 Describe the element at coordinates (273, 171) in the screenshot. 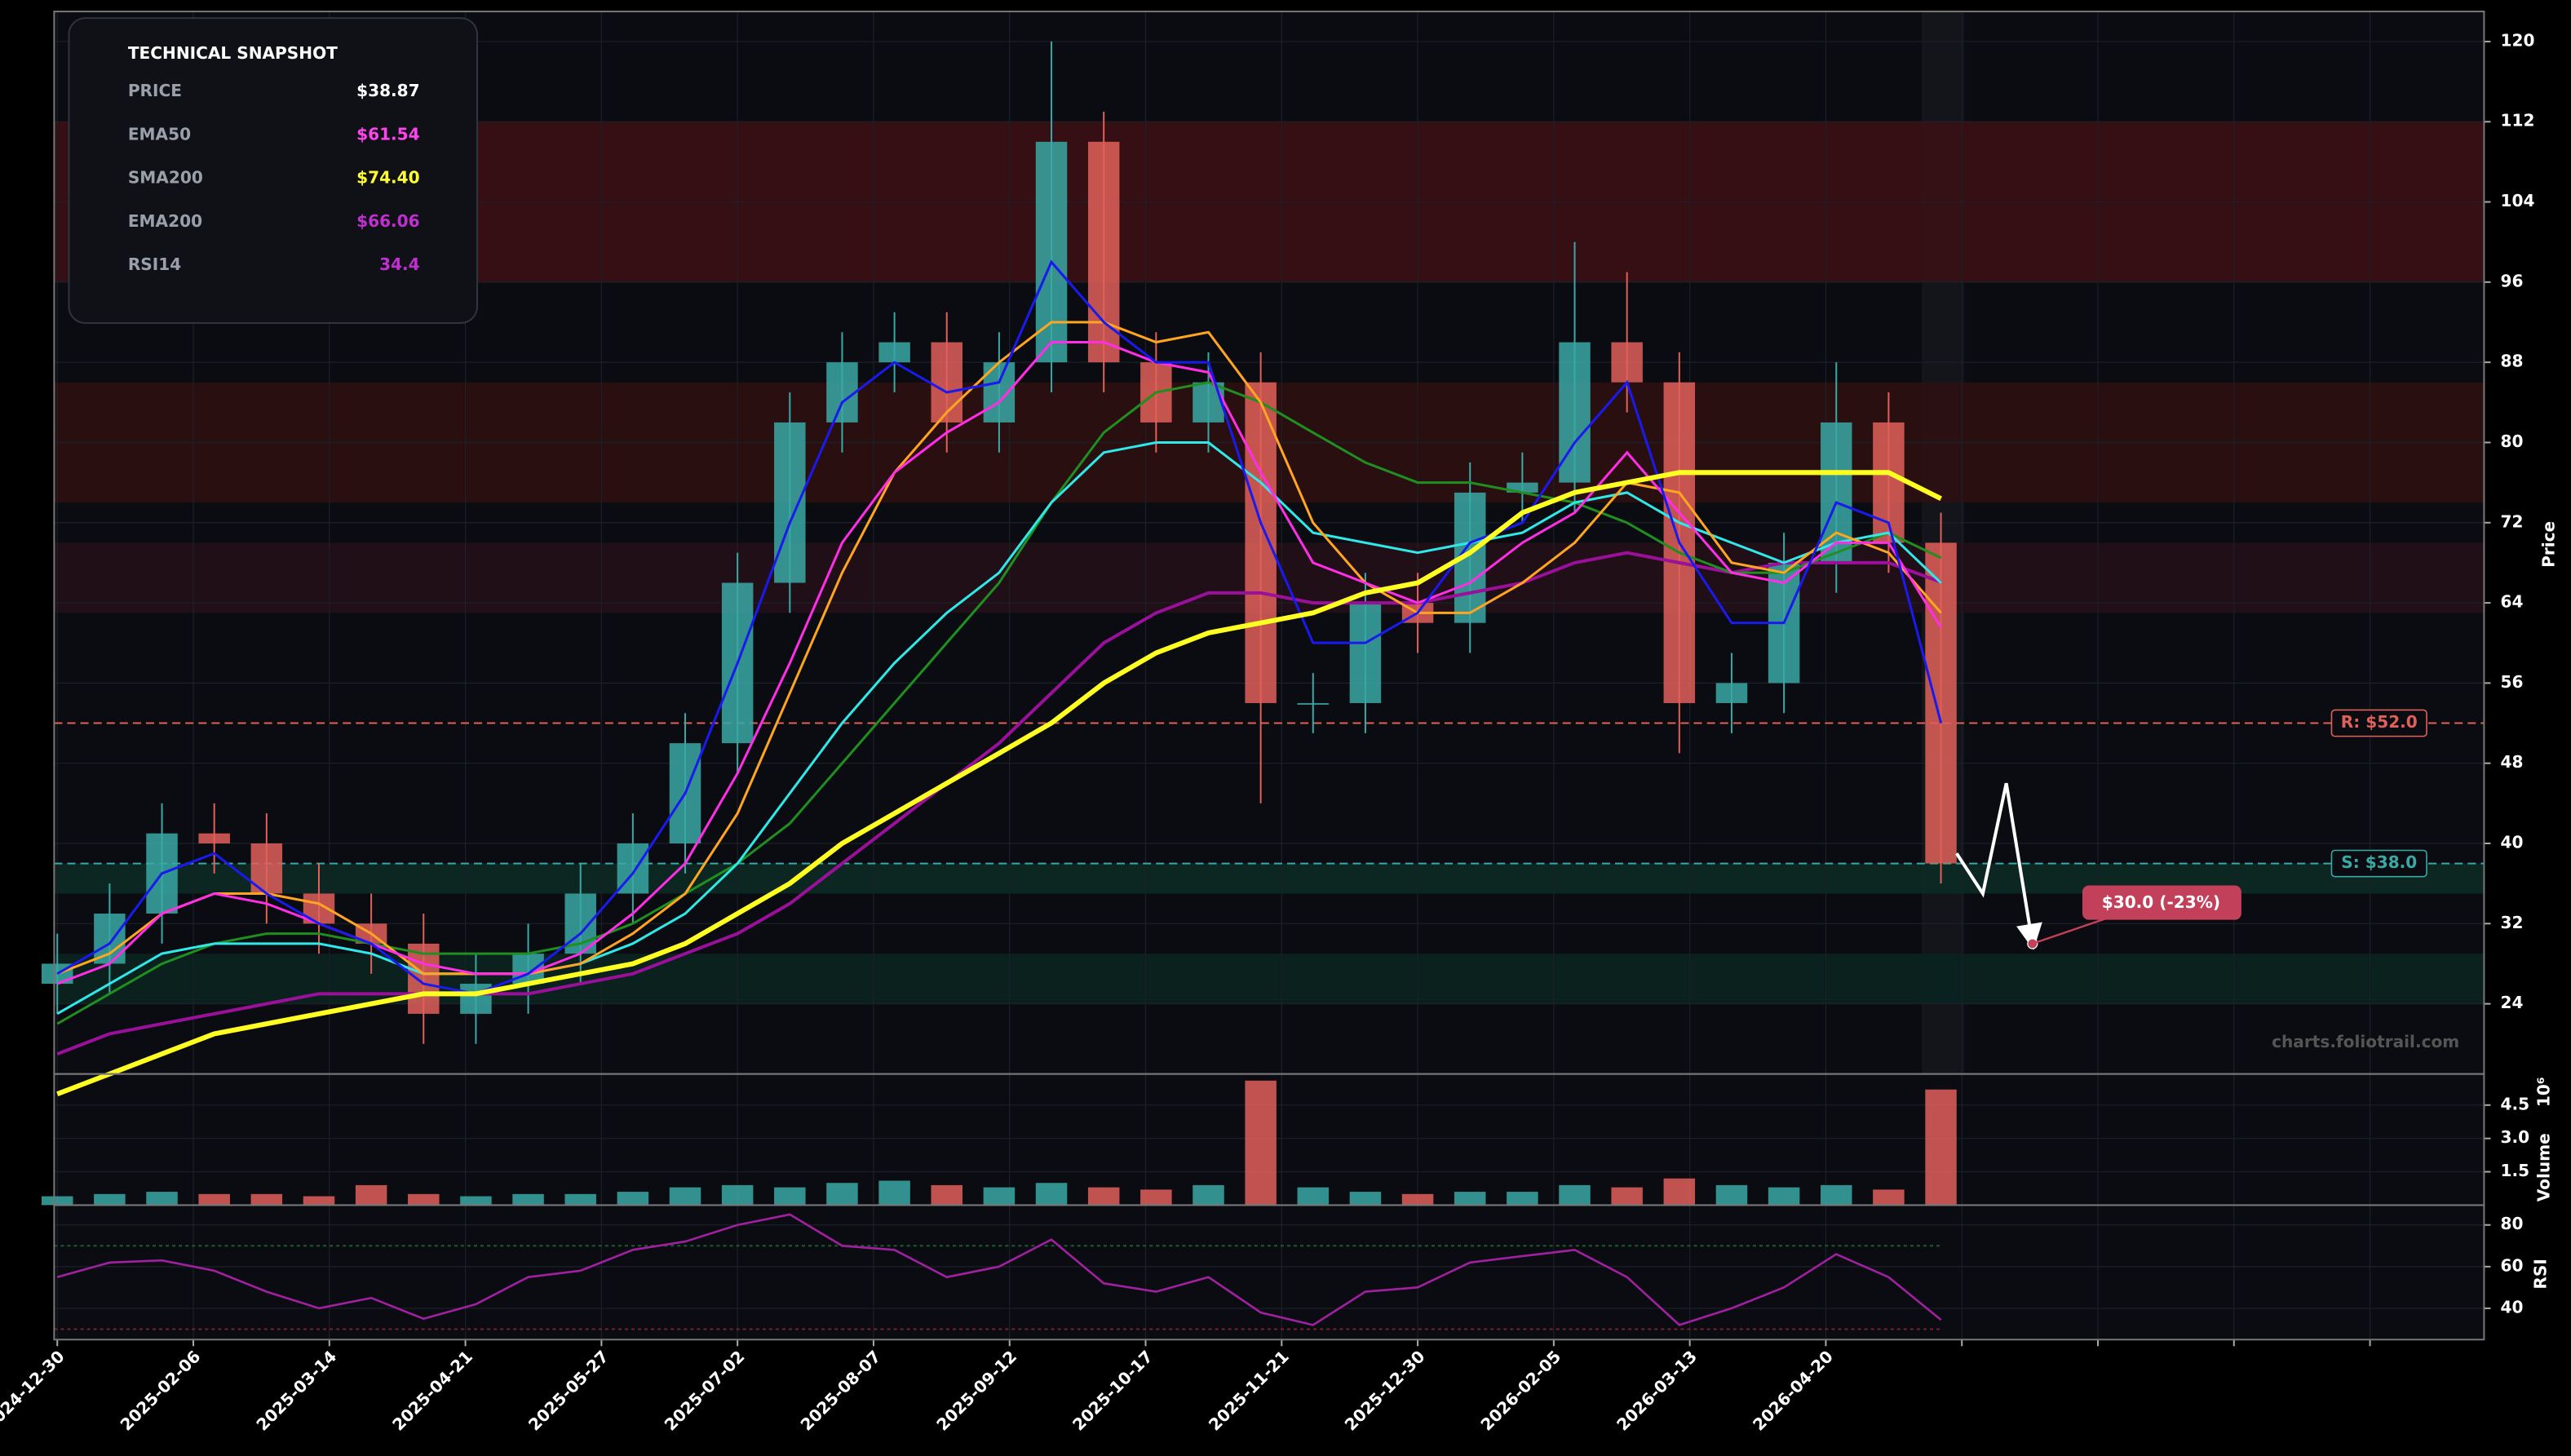

I see `snapshot-panel` at that location.